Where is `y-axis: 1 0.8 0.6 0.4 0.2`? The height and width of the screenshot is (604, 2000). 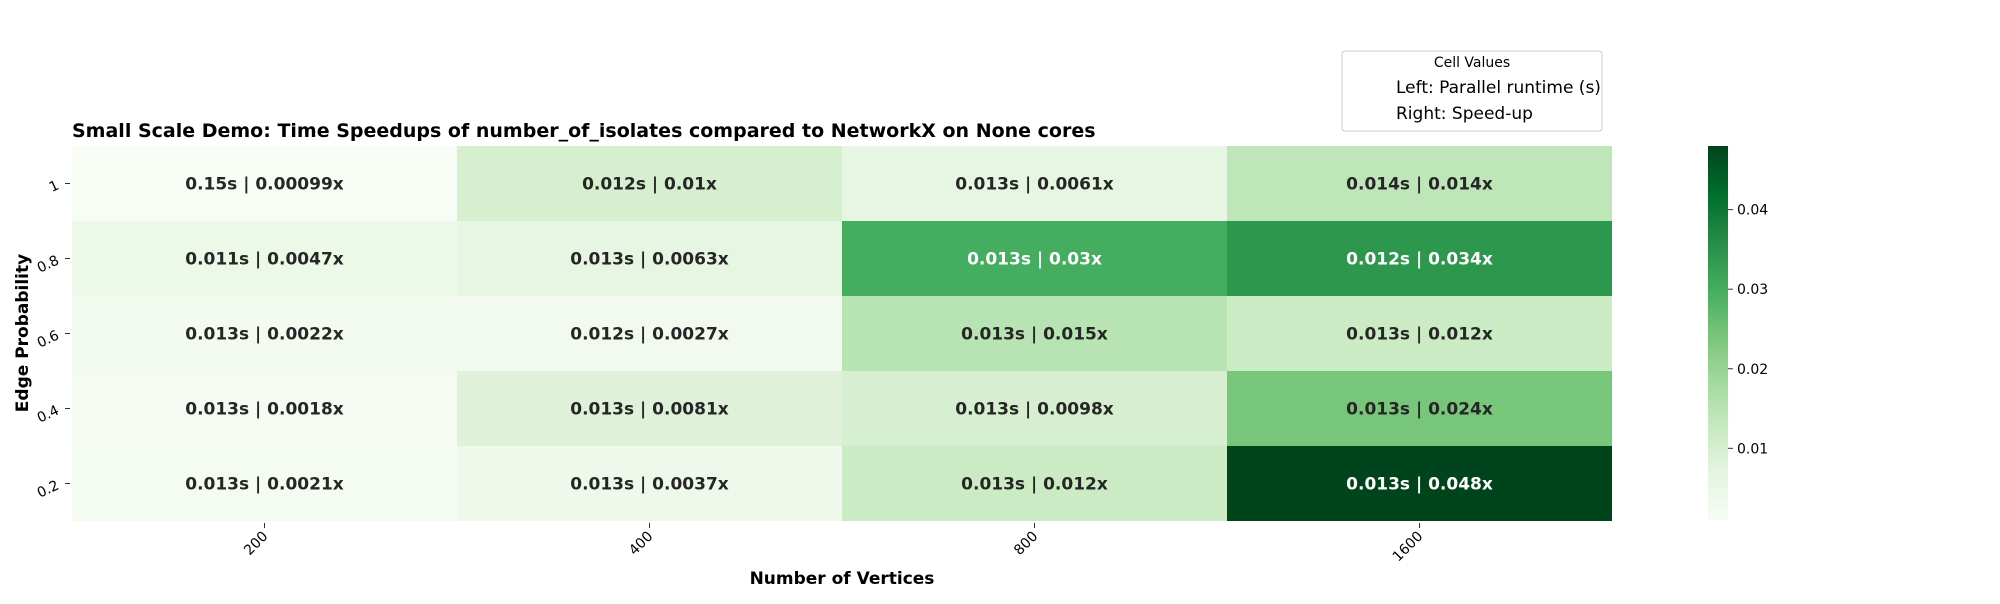
y-axis: 1 0.8 0.6 0.4 0.2 is located at coordinates (52, 340).